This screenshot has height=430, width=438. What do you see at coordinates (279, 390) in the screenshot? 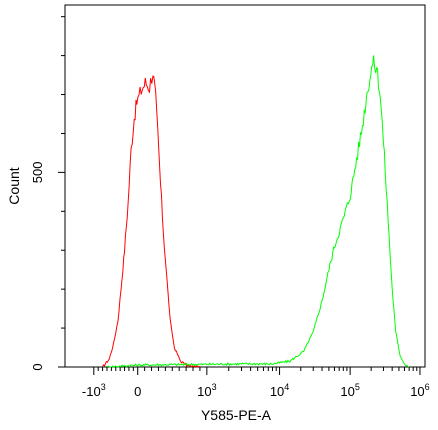
I see `x-tick-label: 10⁴` at bounding box center [279, 390].